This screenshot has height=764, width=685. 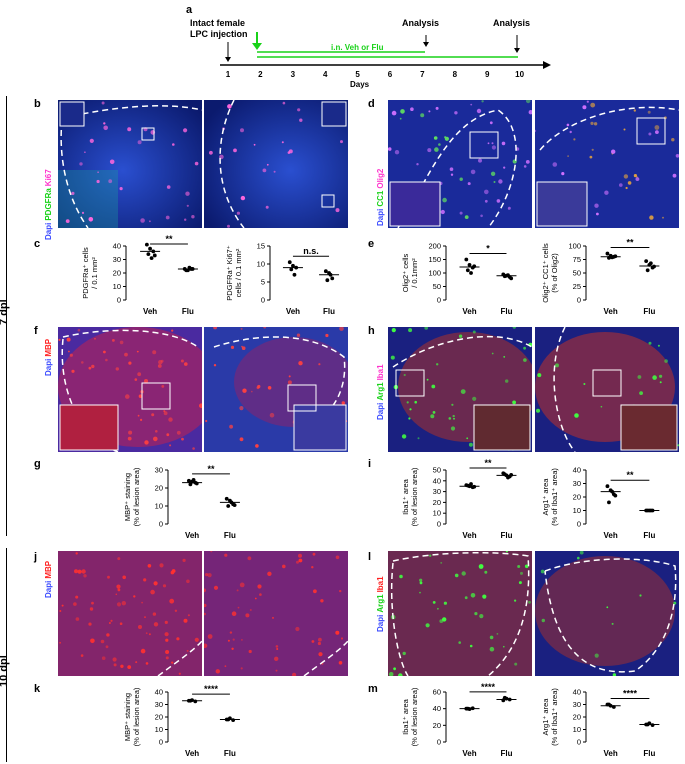 What do you see at coordinates (460, 389) in the screenshot?
I see `micrograph-h-veh` at bounding box center [460, 389].